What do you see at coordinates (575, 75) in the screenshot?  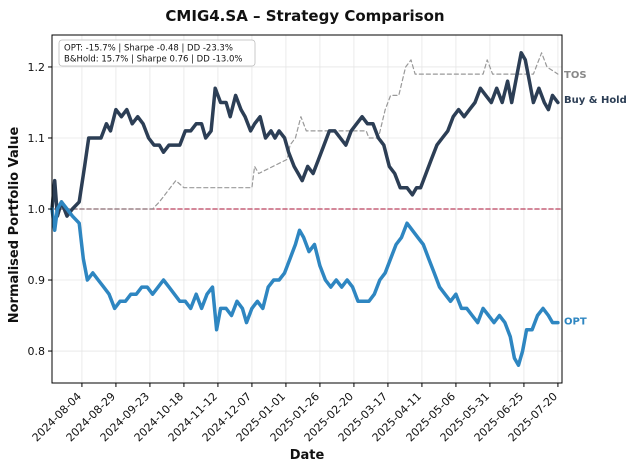 I see `end-label-tos: TOS` at bounding box center [575, 75].